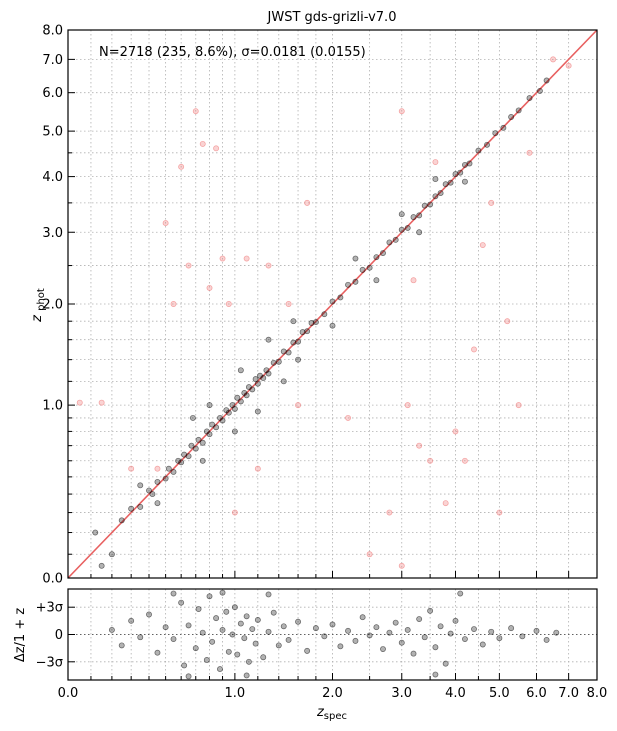  Describe the element at coordinates (52, 177) in the screenshot. I see `y-tick-label: 4.0` at that location.